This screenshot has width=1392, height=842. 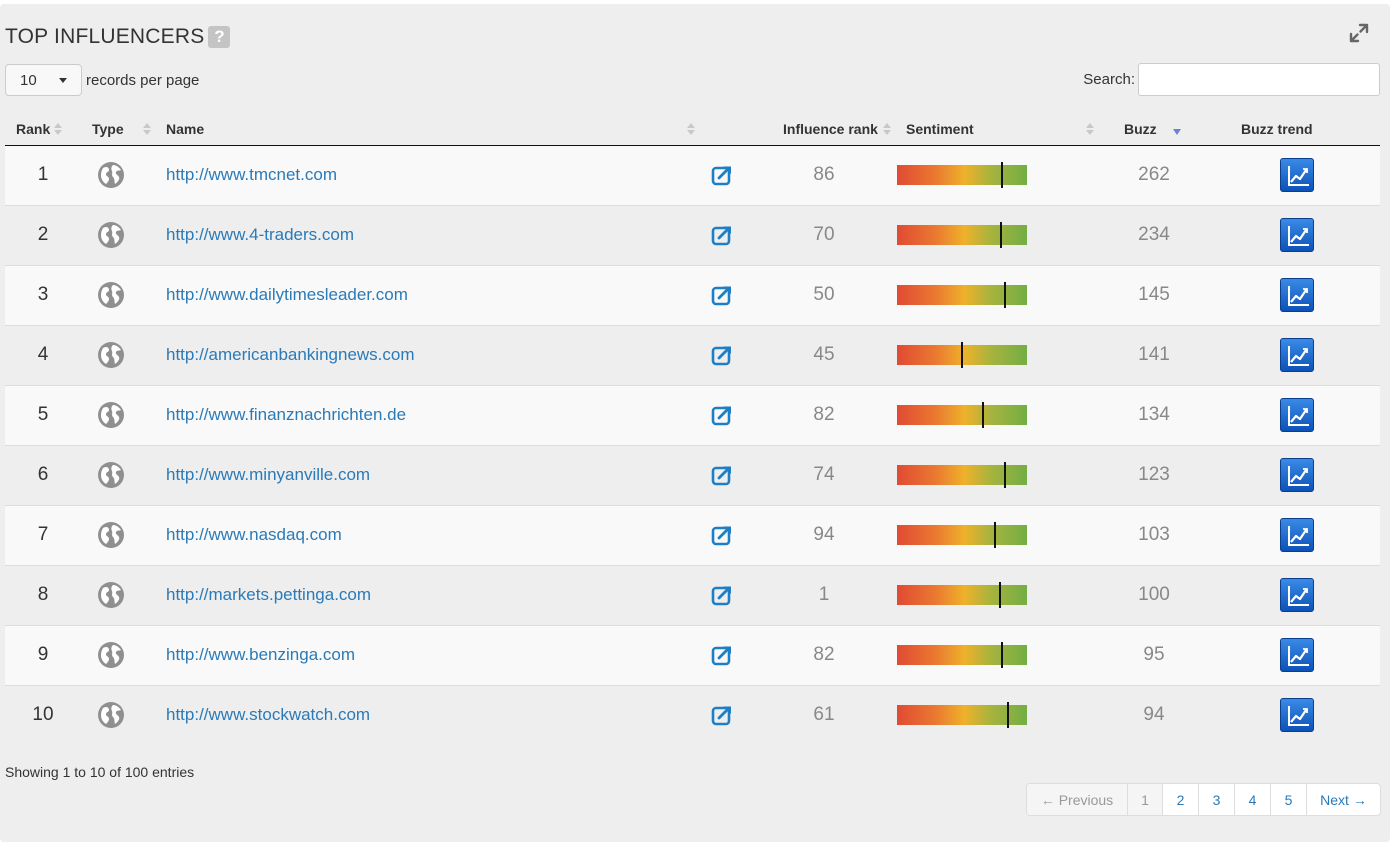 What do you see at coordinates (1154, 414) in the screenshot?
I see `buzz-cell: 134` at bounding box center [1154, 414].